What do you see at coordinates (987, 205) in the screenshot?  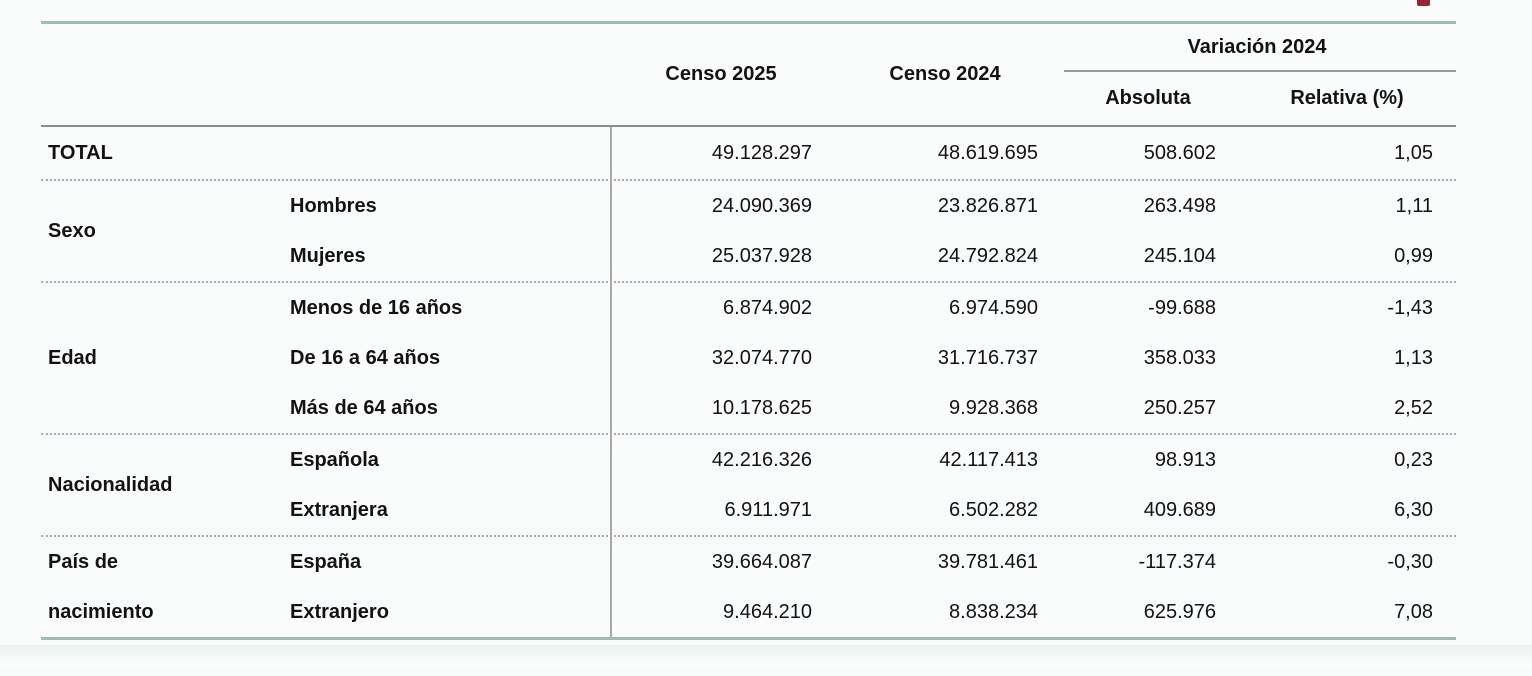 I see `cell-censo-2024: 23.826.871` at bounding box center [987, 205].